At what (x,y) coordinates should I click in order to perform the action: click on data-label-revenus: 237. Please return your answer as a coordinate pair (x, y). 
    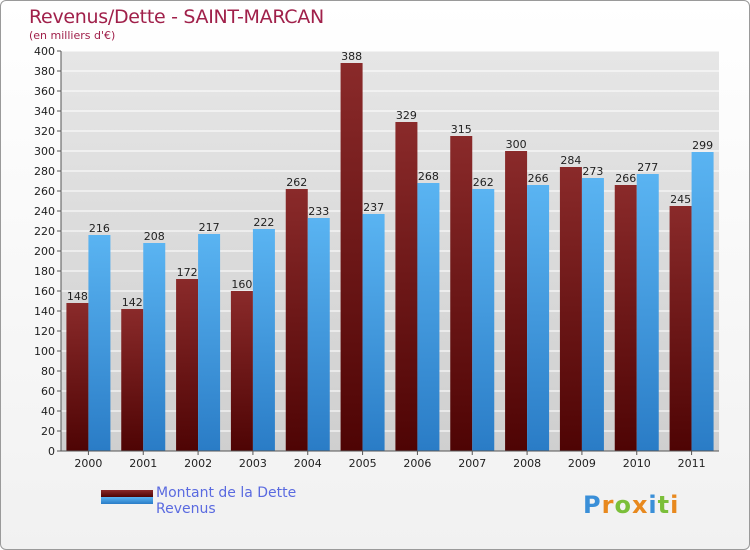
    Looking at the image, I should click on (373, 207).